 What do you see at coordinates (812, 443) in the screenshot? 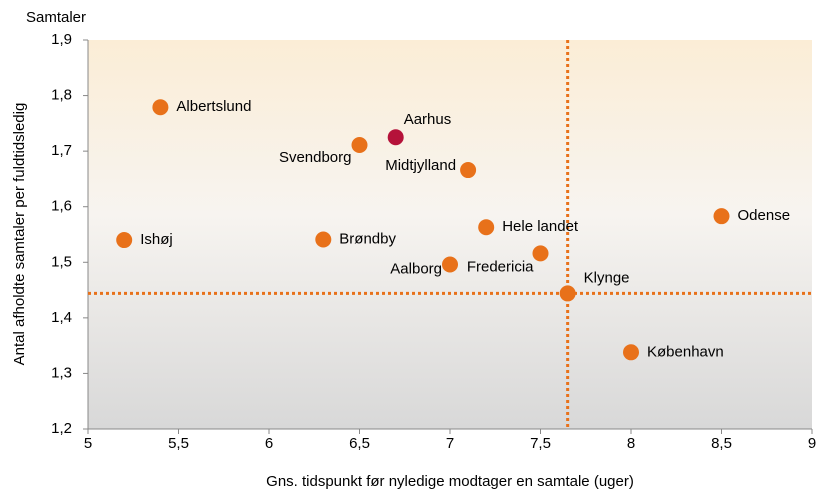
I see `x-tick-label: 9` at bounding box center [812, 443].